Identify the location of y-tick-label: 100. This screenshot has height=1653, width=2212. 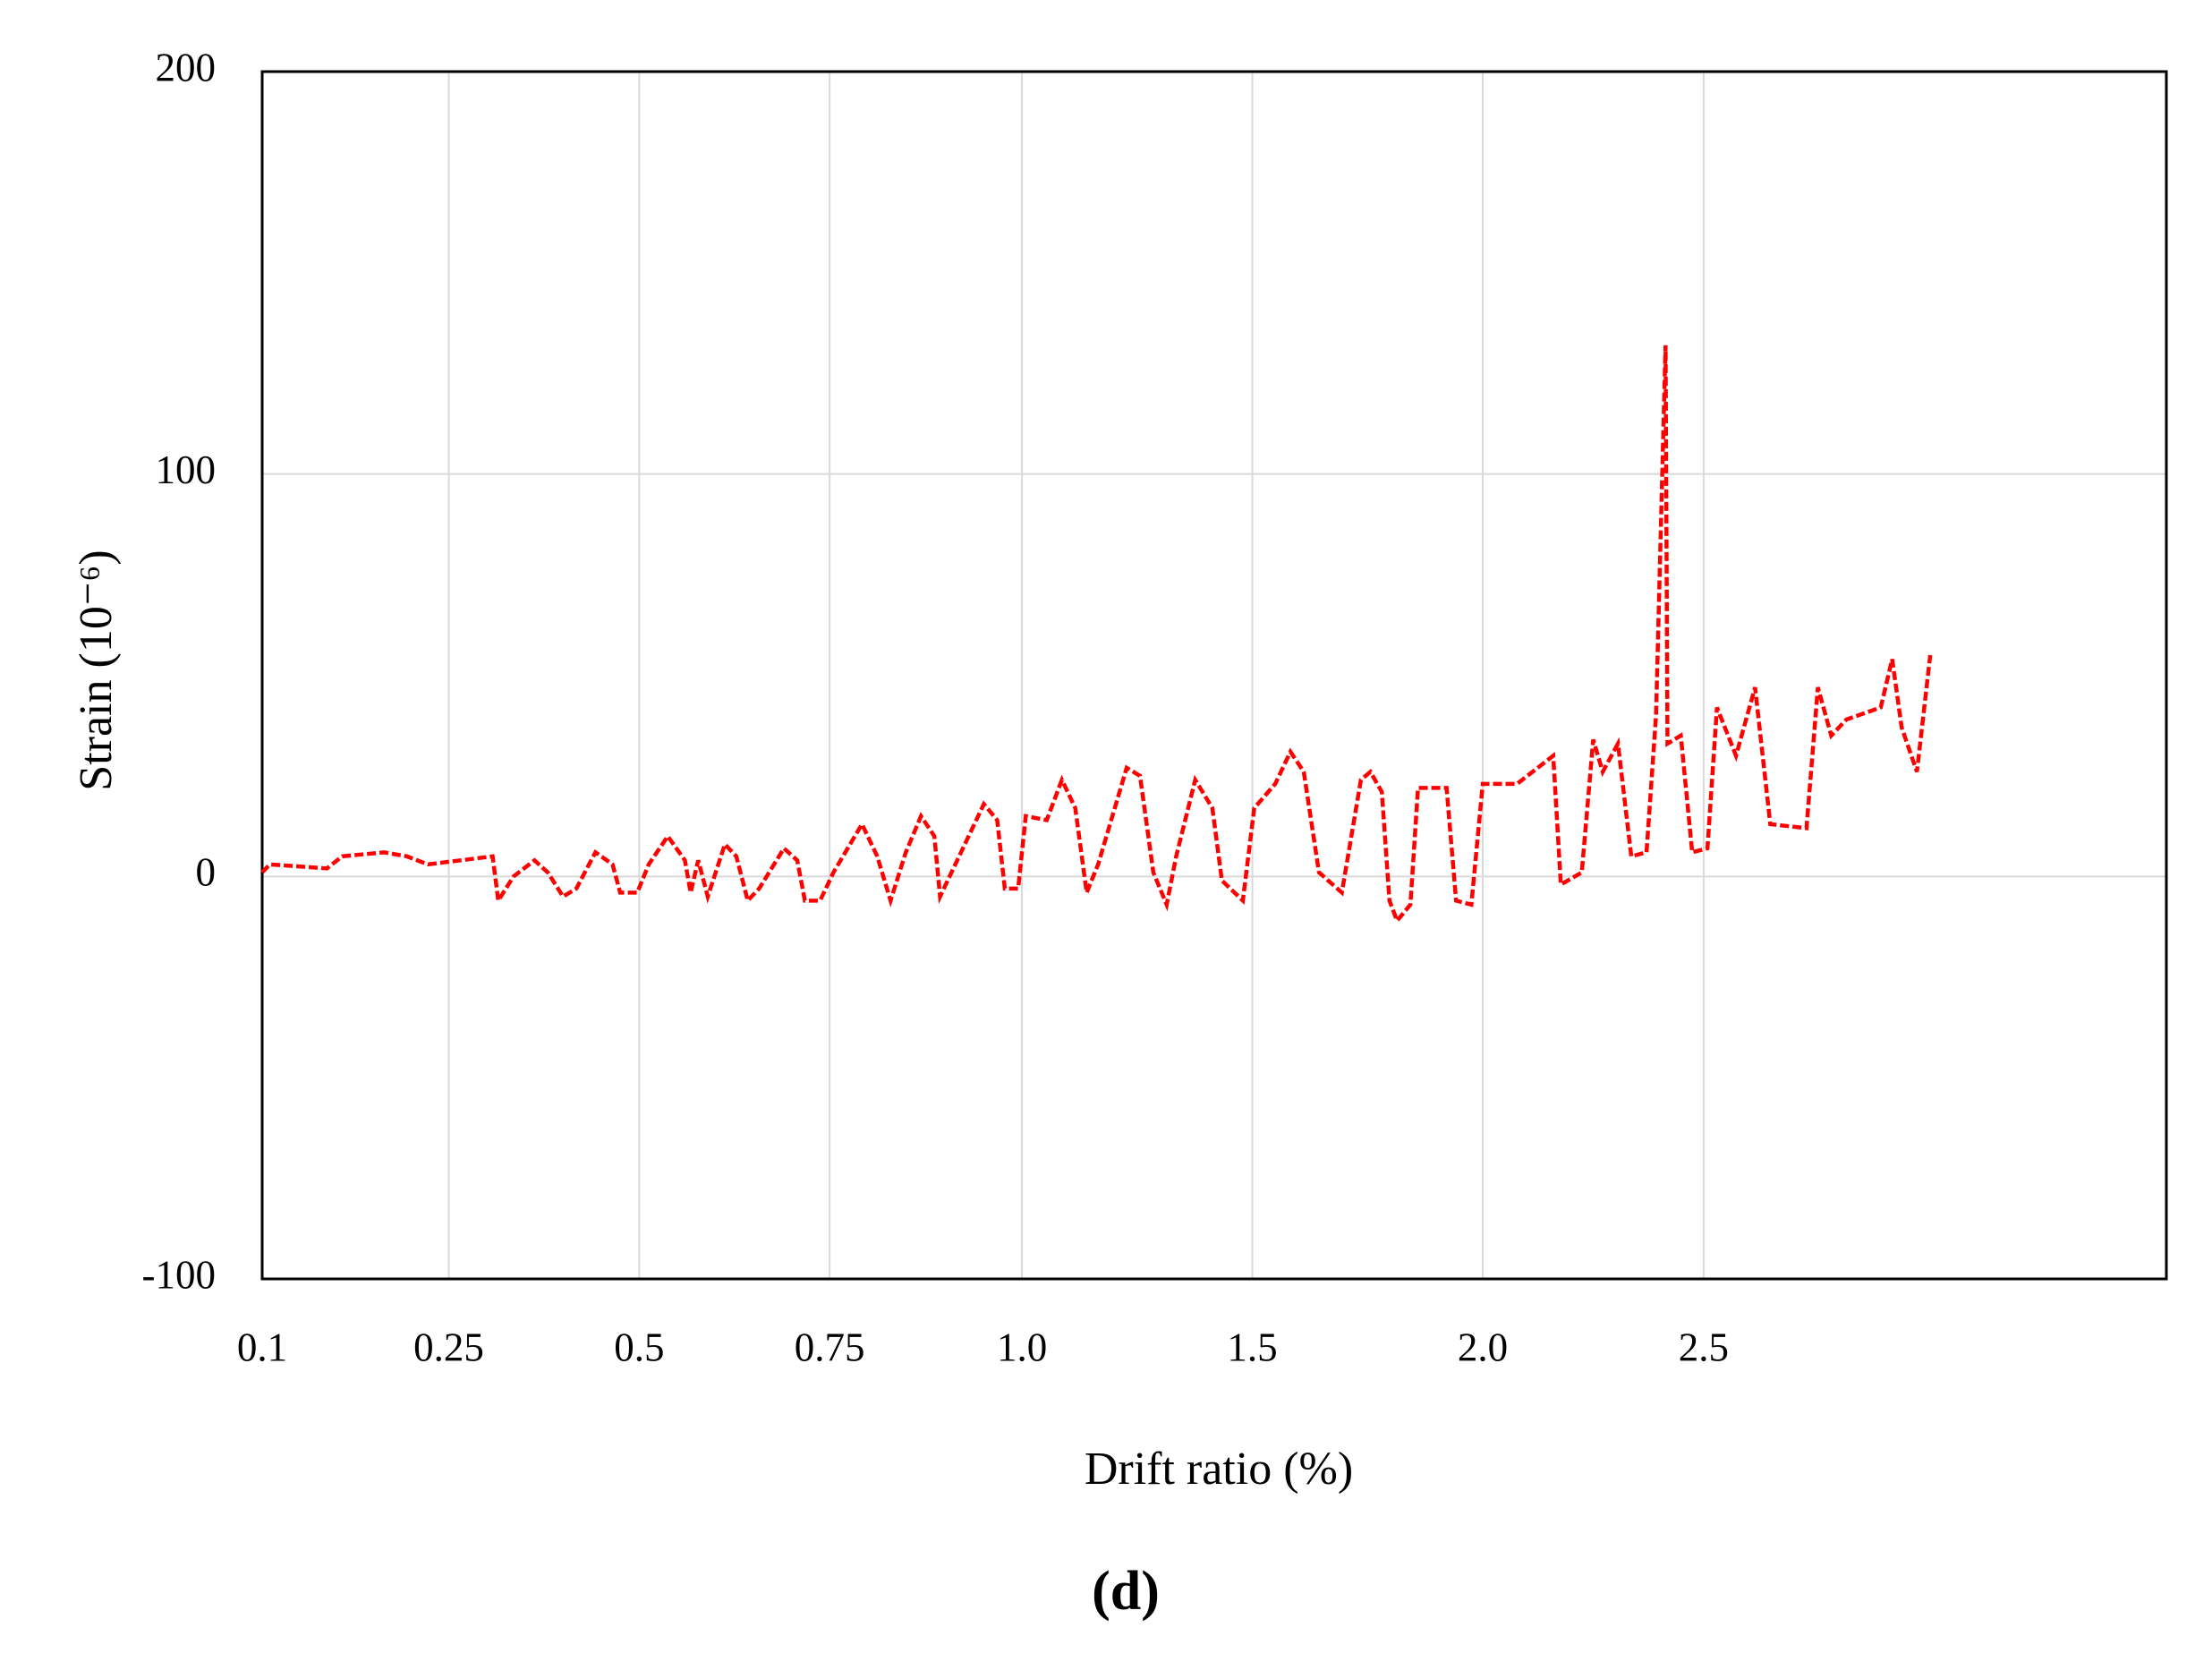
(186, 469).